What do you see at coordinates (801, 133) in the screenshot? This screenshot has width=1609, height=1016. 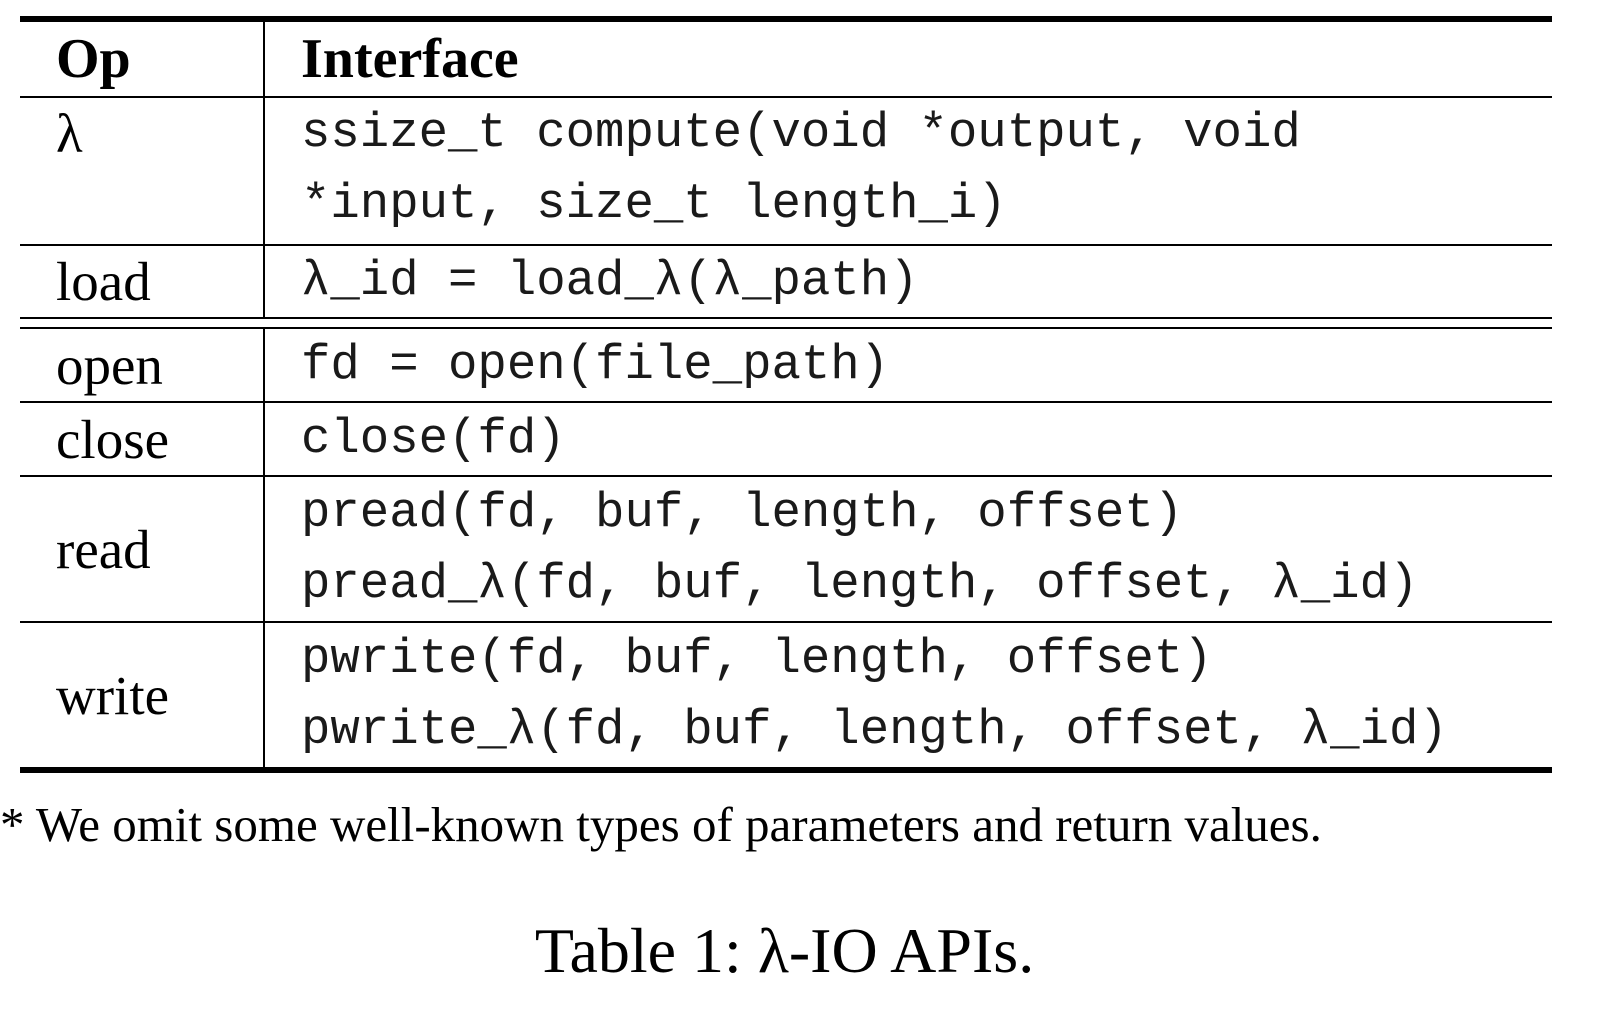 I see `interface-line: ssize_t compute(void *output, void` at bounding box center [801, 133].